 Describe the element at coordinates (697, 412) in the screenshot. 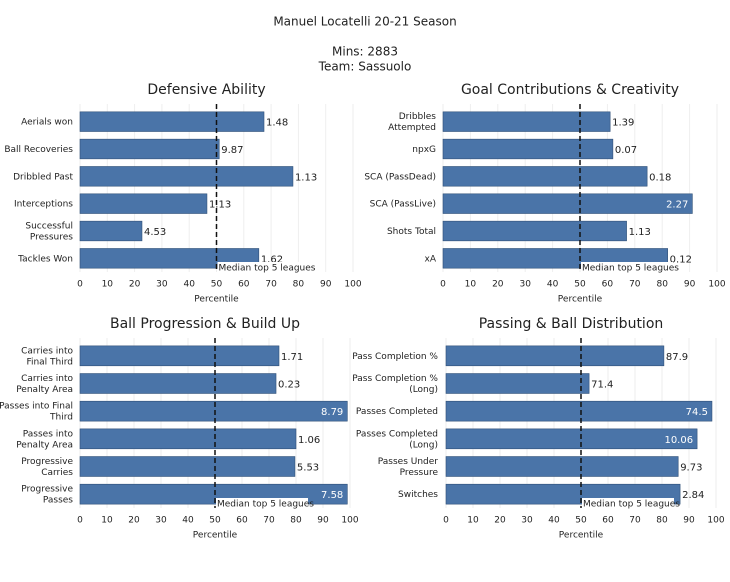

I see `stat-label: 74.5` at that location.